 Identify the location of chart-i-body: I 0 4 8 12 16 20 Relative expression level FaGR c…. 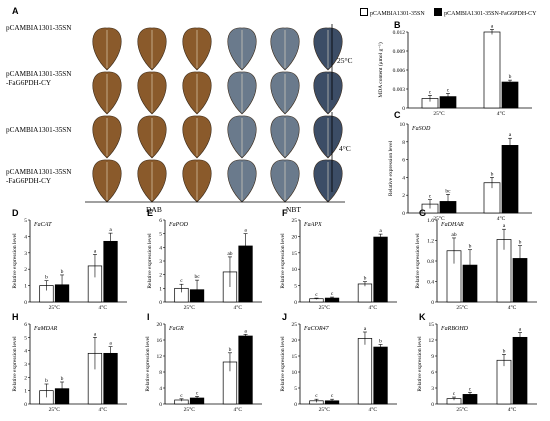
(203, 362).